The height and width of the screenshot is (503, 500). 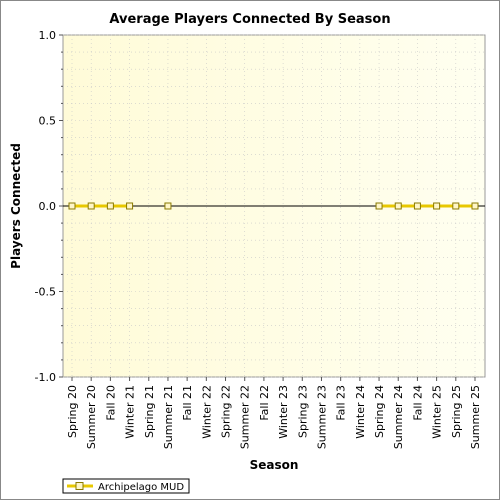 I want to click on y-tick-label: -1.0, so click(x=45, y=377).